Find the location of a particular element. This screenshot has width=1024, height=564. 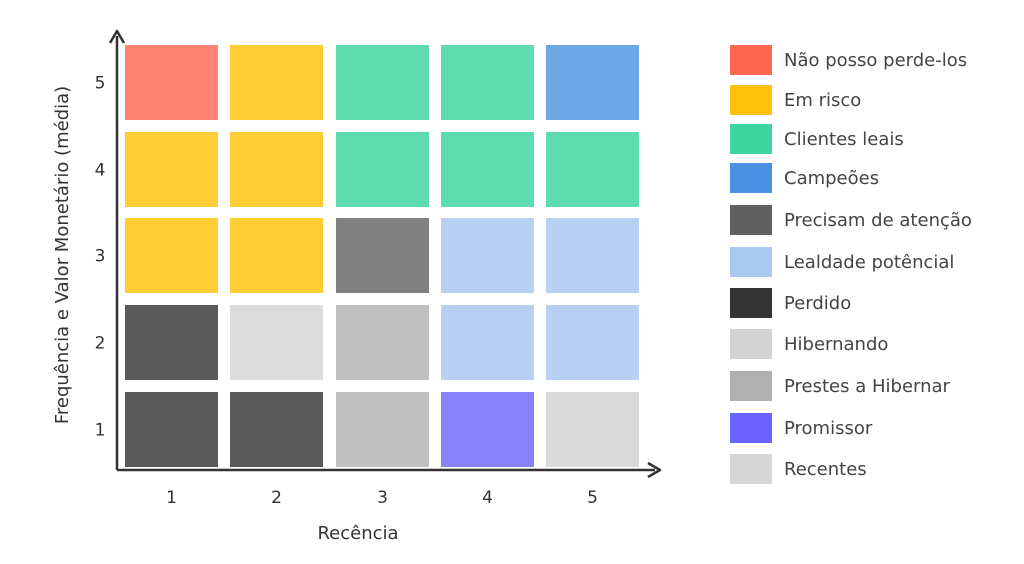

heatmap-cell-r1-f2 is located at coordinates (171, 342).